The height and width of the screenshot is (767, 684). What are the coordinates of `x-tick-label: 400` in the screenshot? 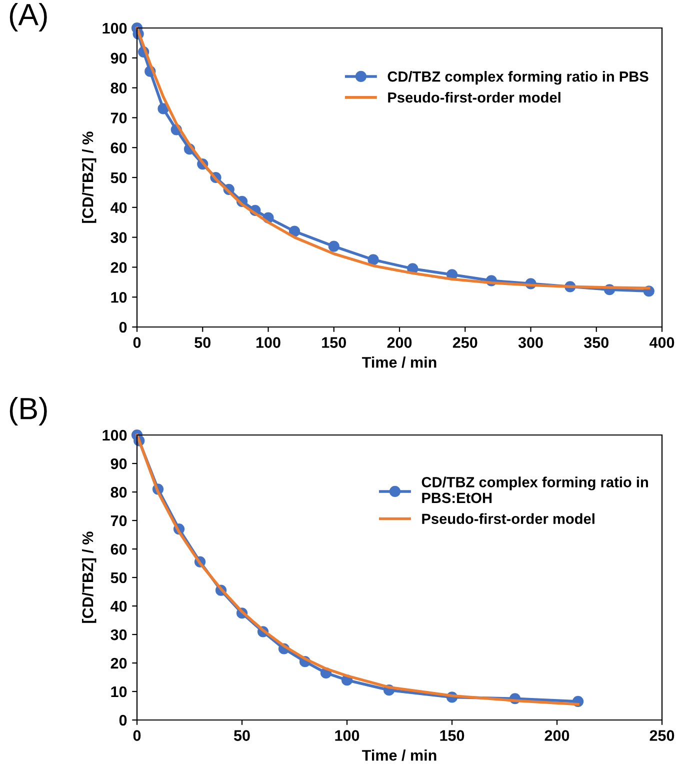 It's located at (661, 342).